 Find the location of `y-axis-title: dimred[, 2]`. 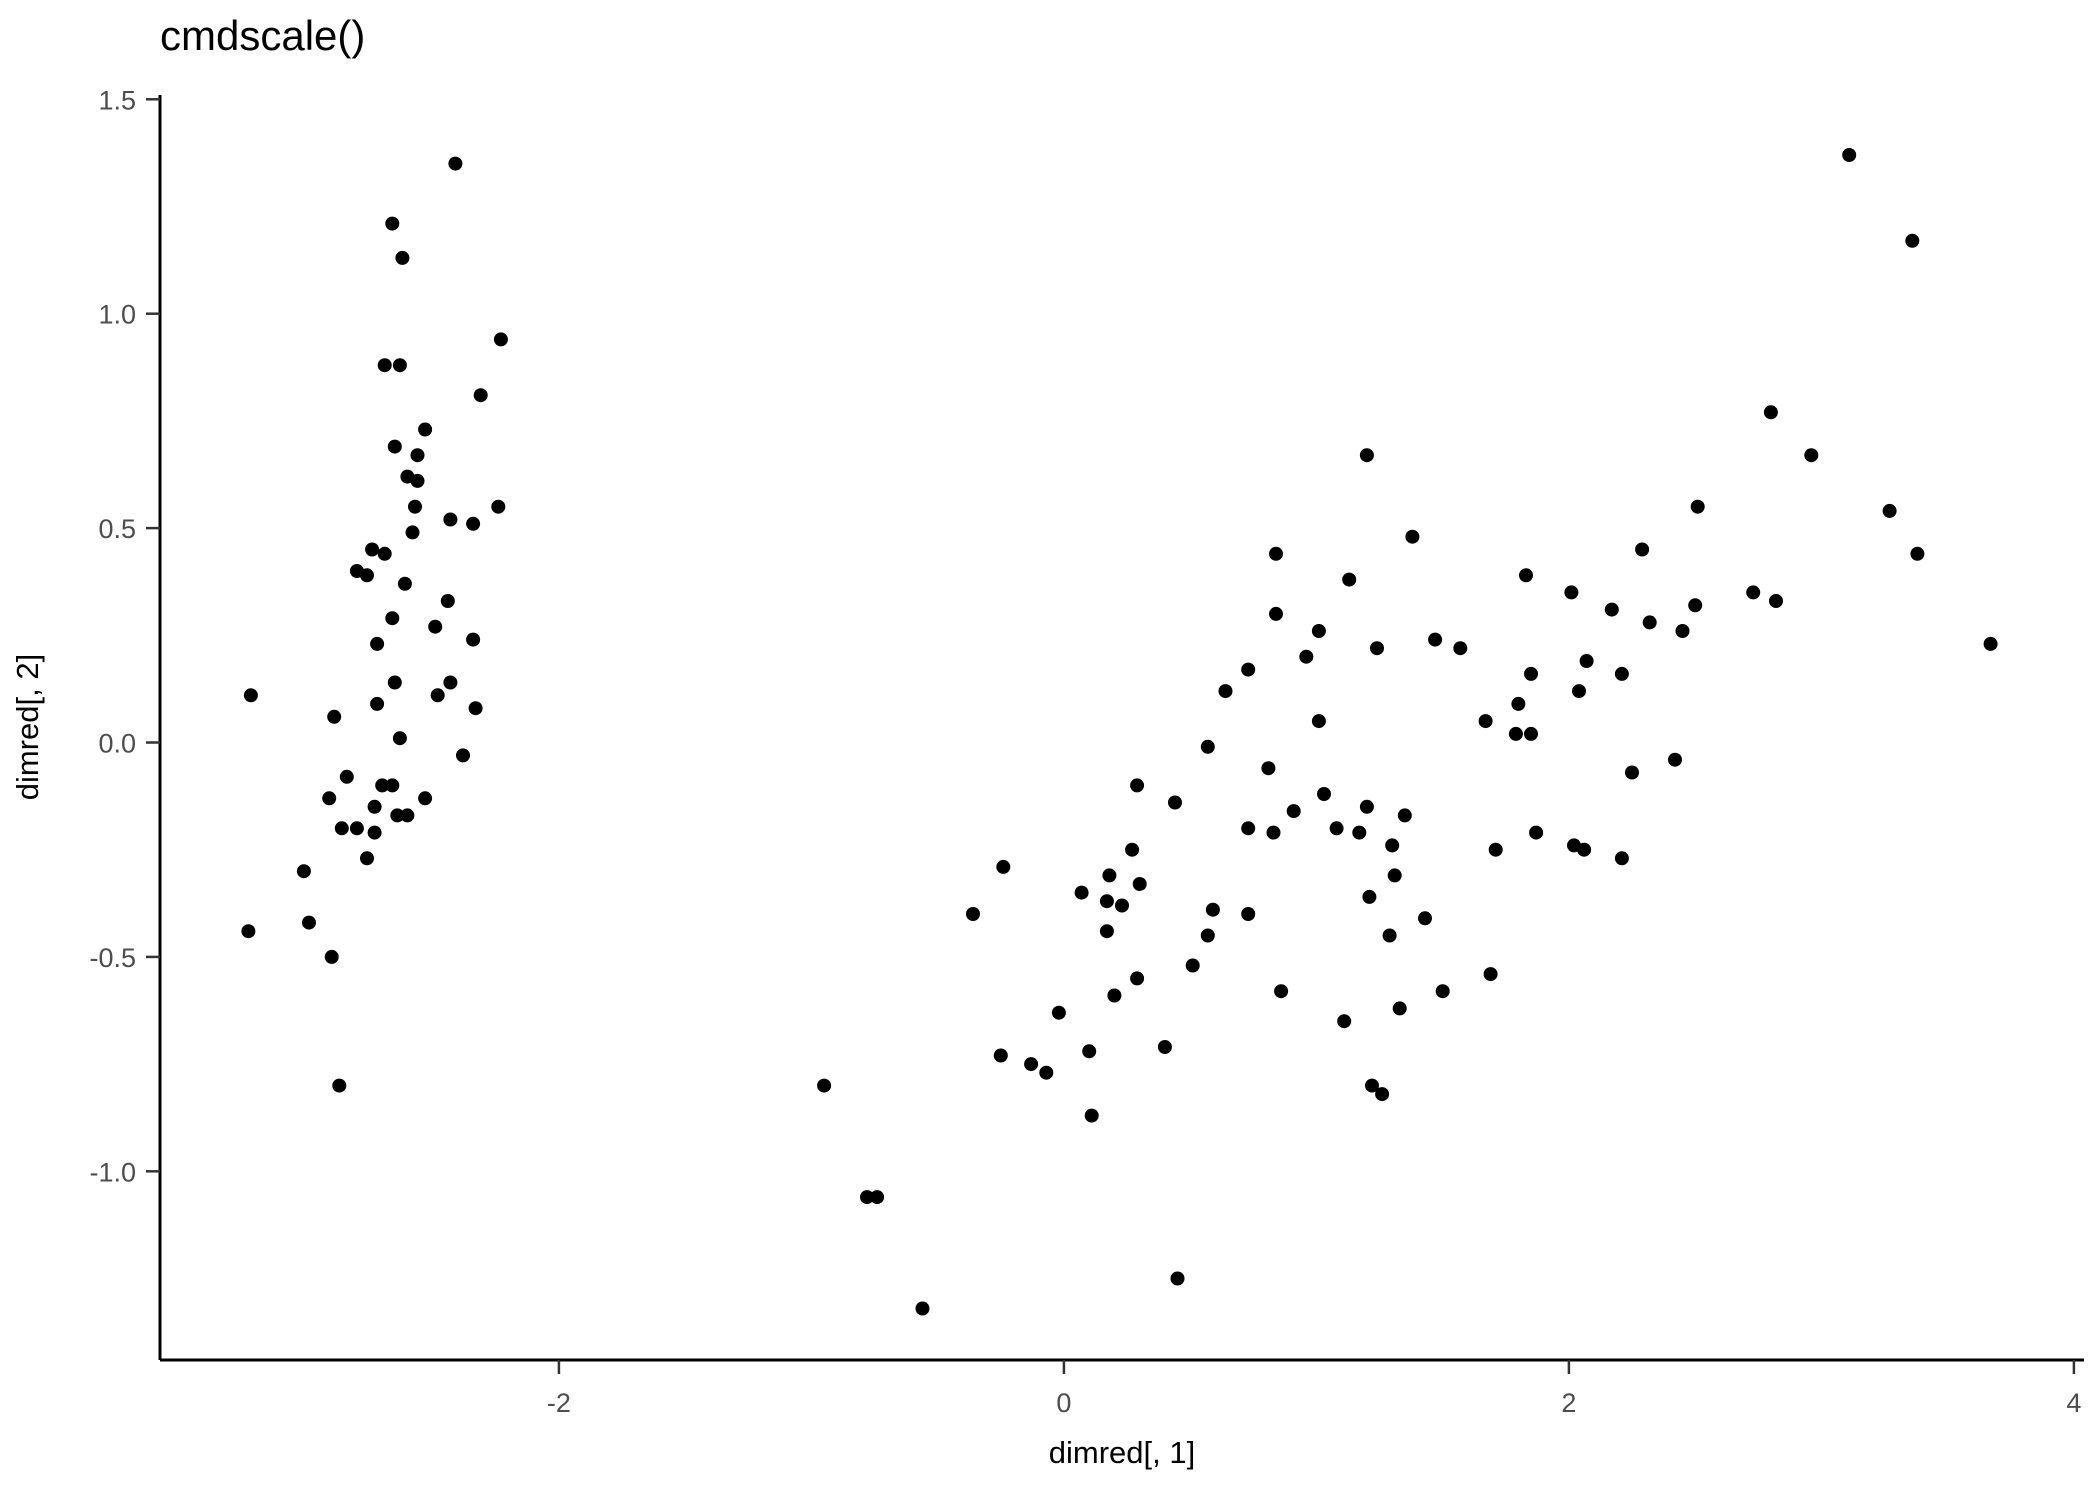

y-axis-title: dimred[, 2] is located at coordinates (27, 727).